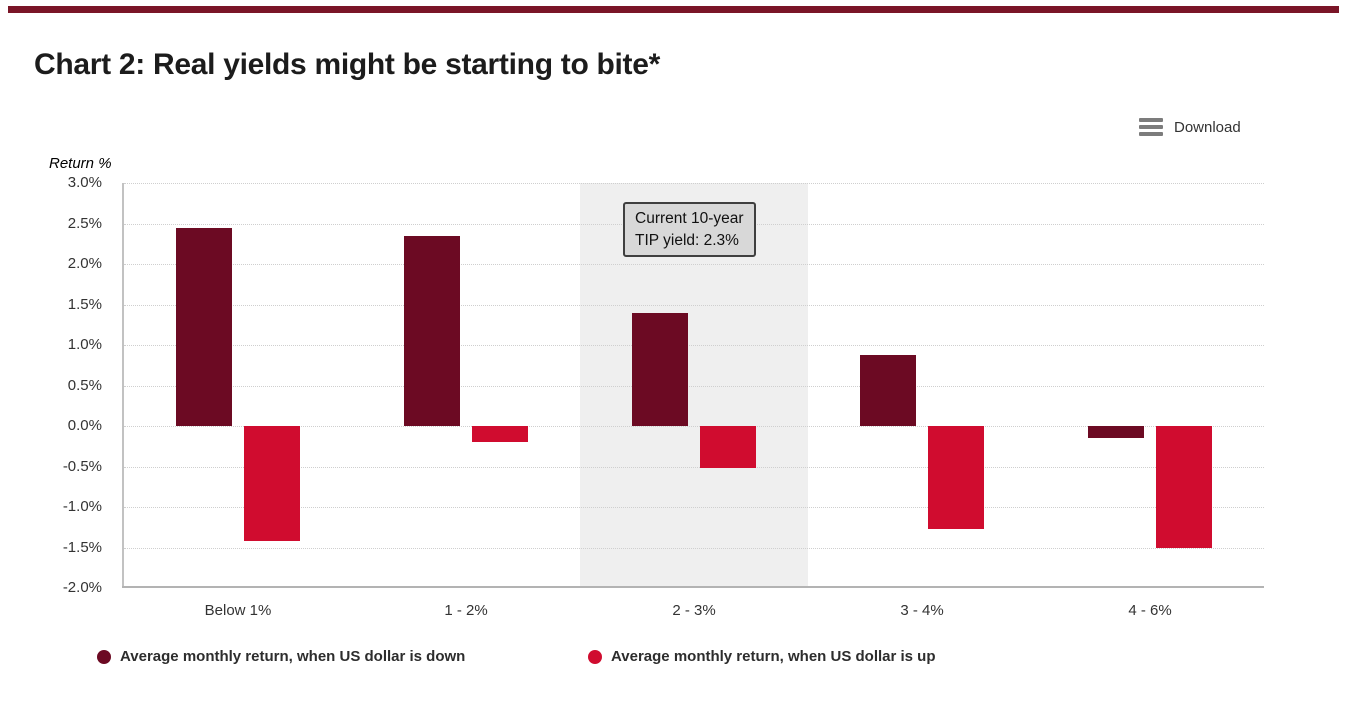  What do you see at coordinates (1207, 127) in the screenshot?
I see `download-label: Download` at bounding box center [1207, 127].